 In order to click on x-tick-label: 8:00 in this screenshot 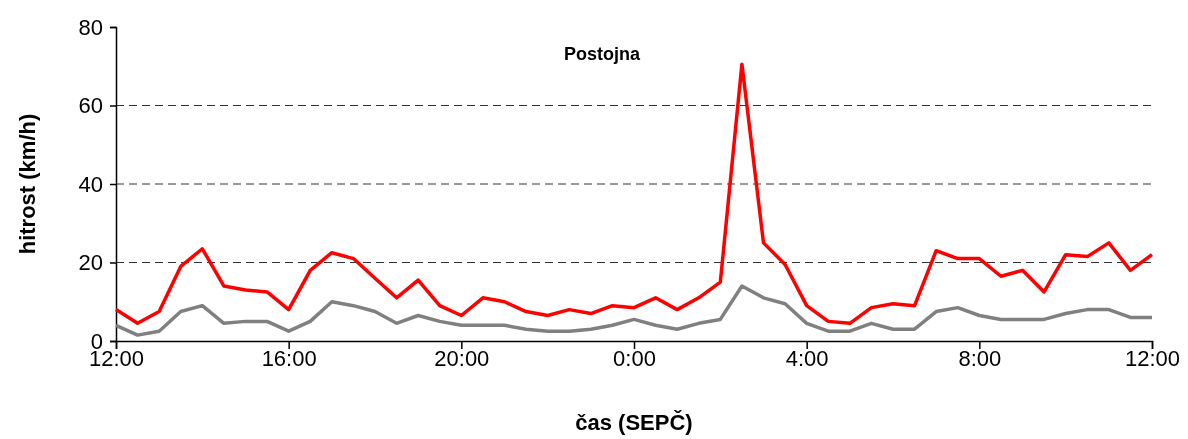, I will do `click(980, 358)`.